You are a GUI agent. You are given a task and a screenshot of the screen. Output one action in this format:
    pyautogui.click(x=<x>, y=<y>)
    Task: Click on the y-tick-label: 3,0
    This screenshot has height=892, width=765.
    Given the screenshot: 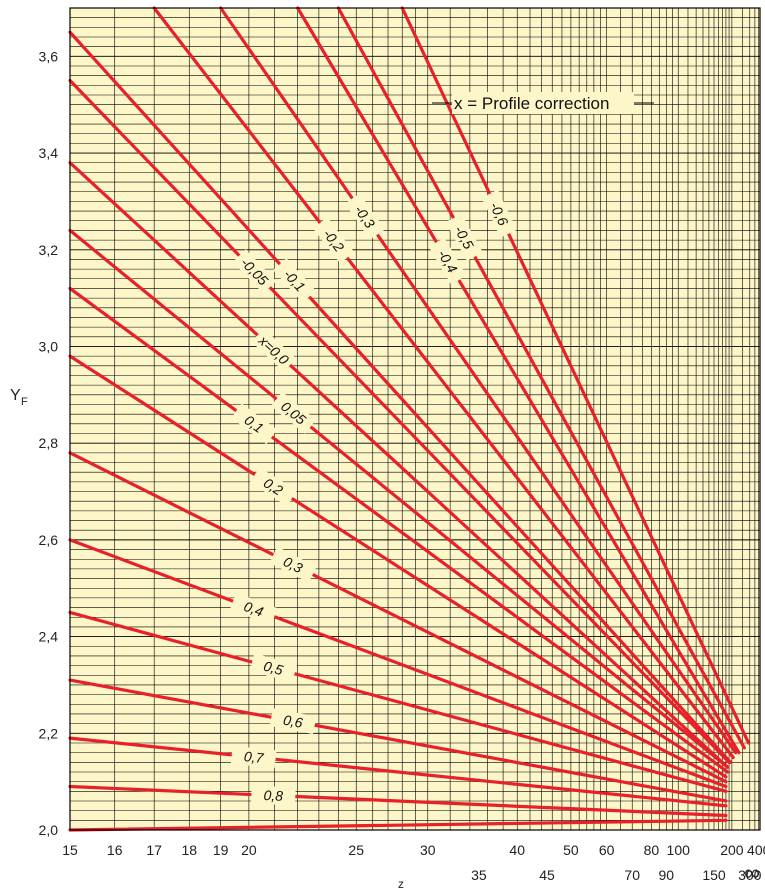 What is the action you would take?
    pyautogui.click(x=49, y=346)
    